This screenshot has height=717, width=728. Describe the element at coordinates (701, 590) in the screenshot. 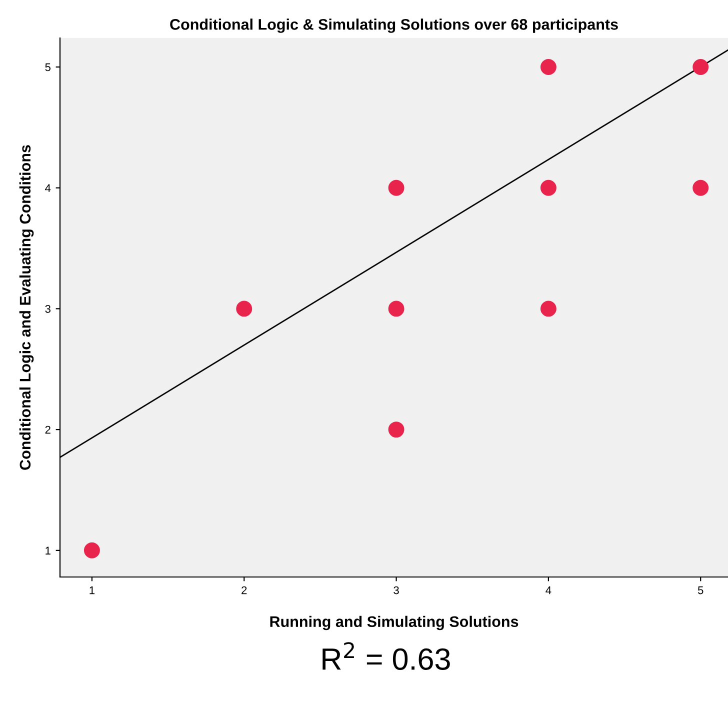

I see `x-tick-label: 5` at that location.